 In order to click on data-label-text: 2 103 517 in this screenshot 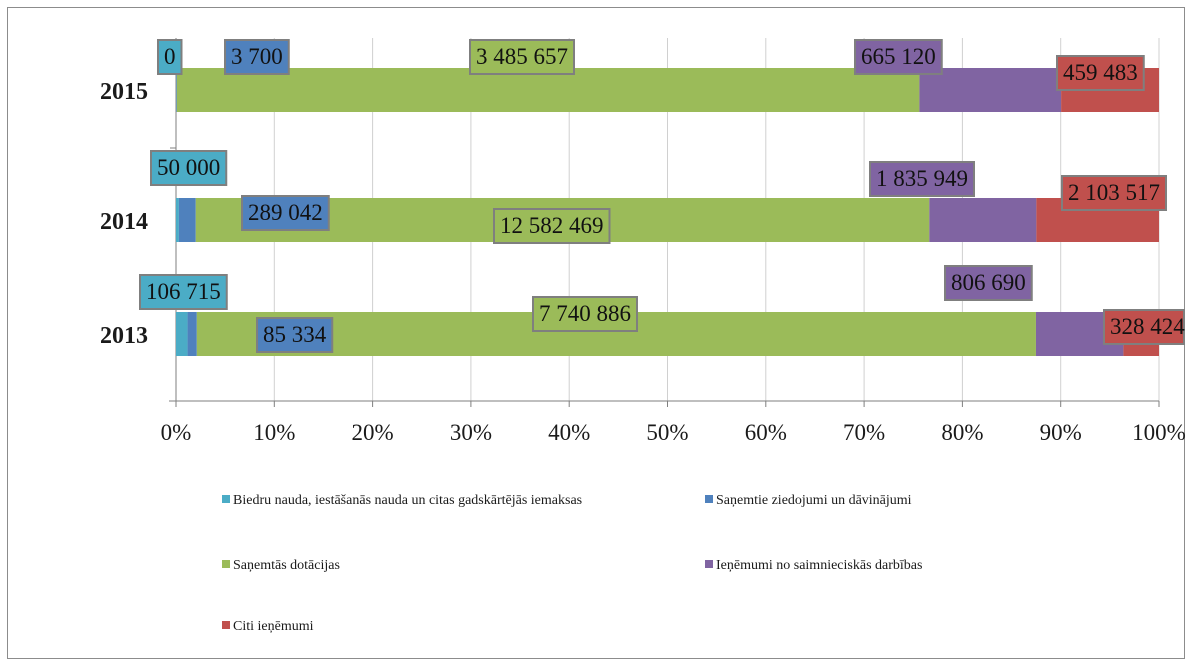, I will do `click(1114, 192)`.